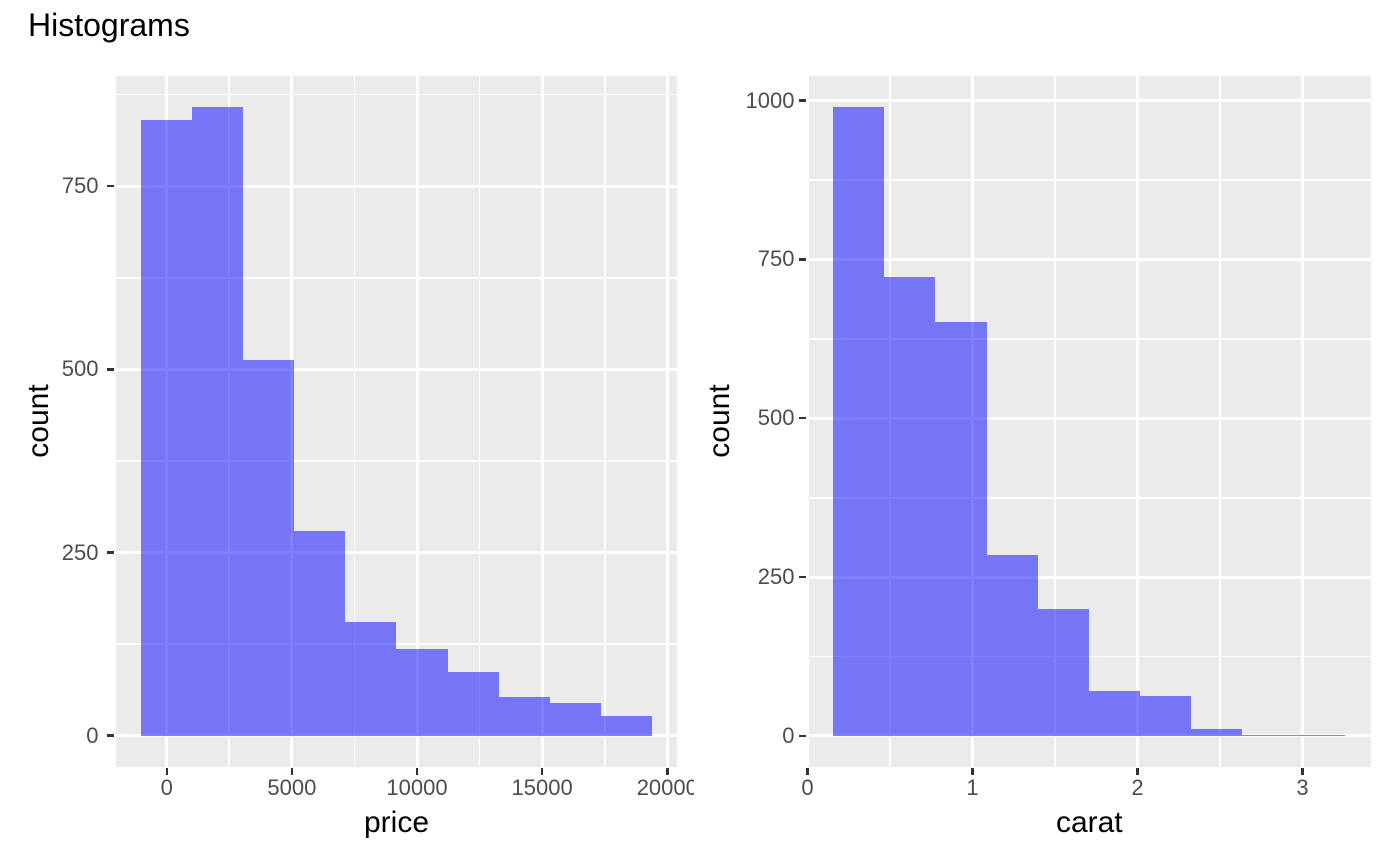 The width and height of the screenshot is (1400, 866). Describe the element at coordinates (1137, 788) in the screenshot. I see `x-tick-label: 2` at that location.